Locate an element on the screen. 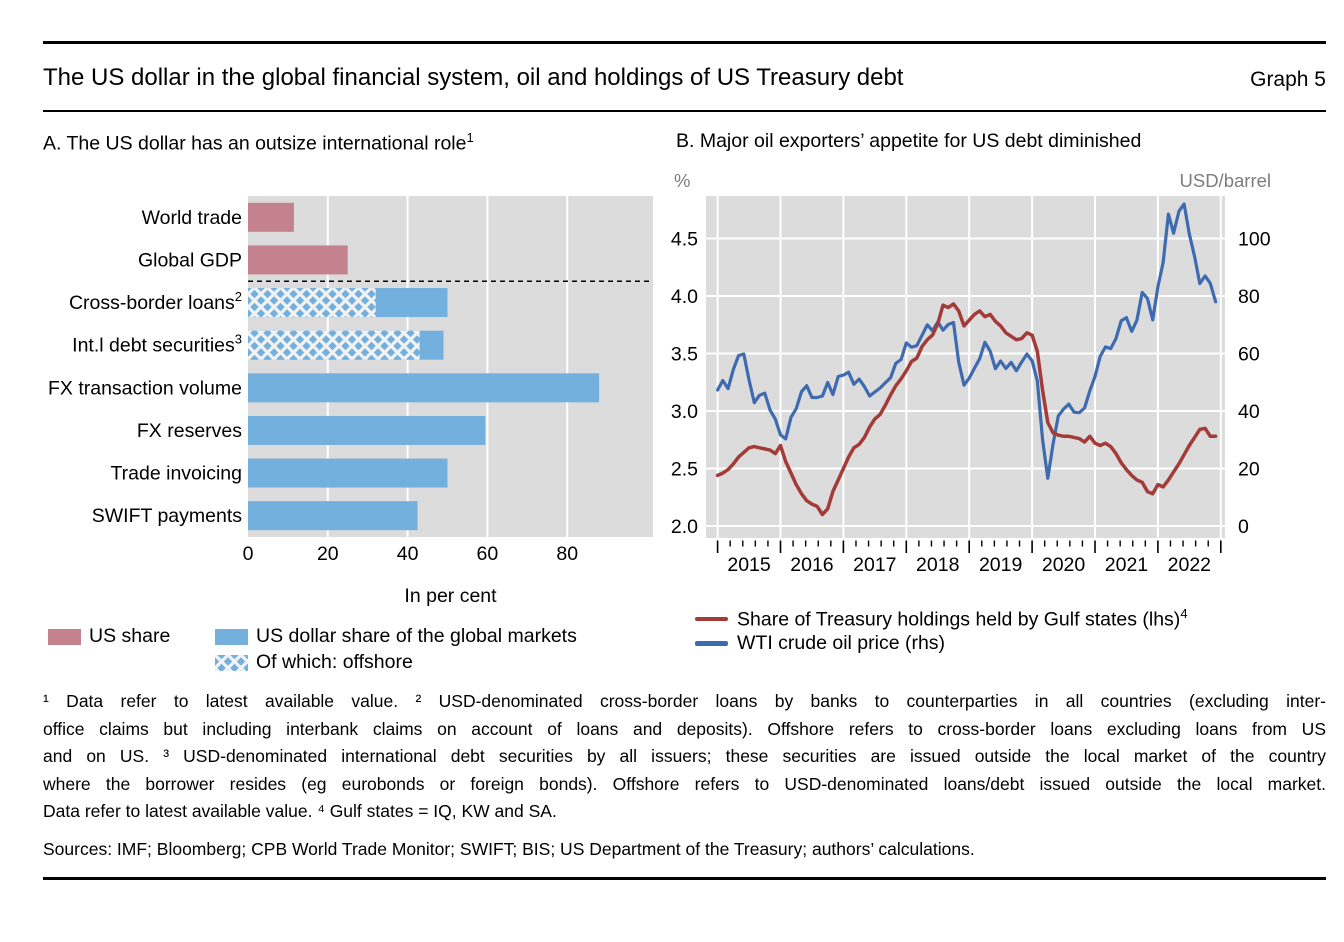 The width and height of the screenshot is (1344, 942). legend-label-sup: 4 is located at coordinates (1184, 613).